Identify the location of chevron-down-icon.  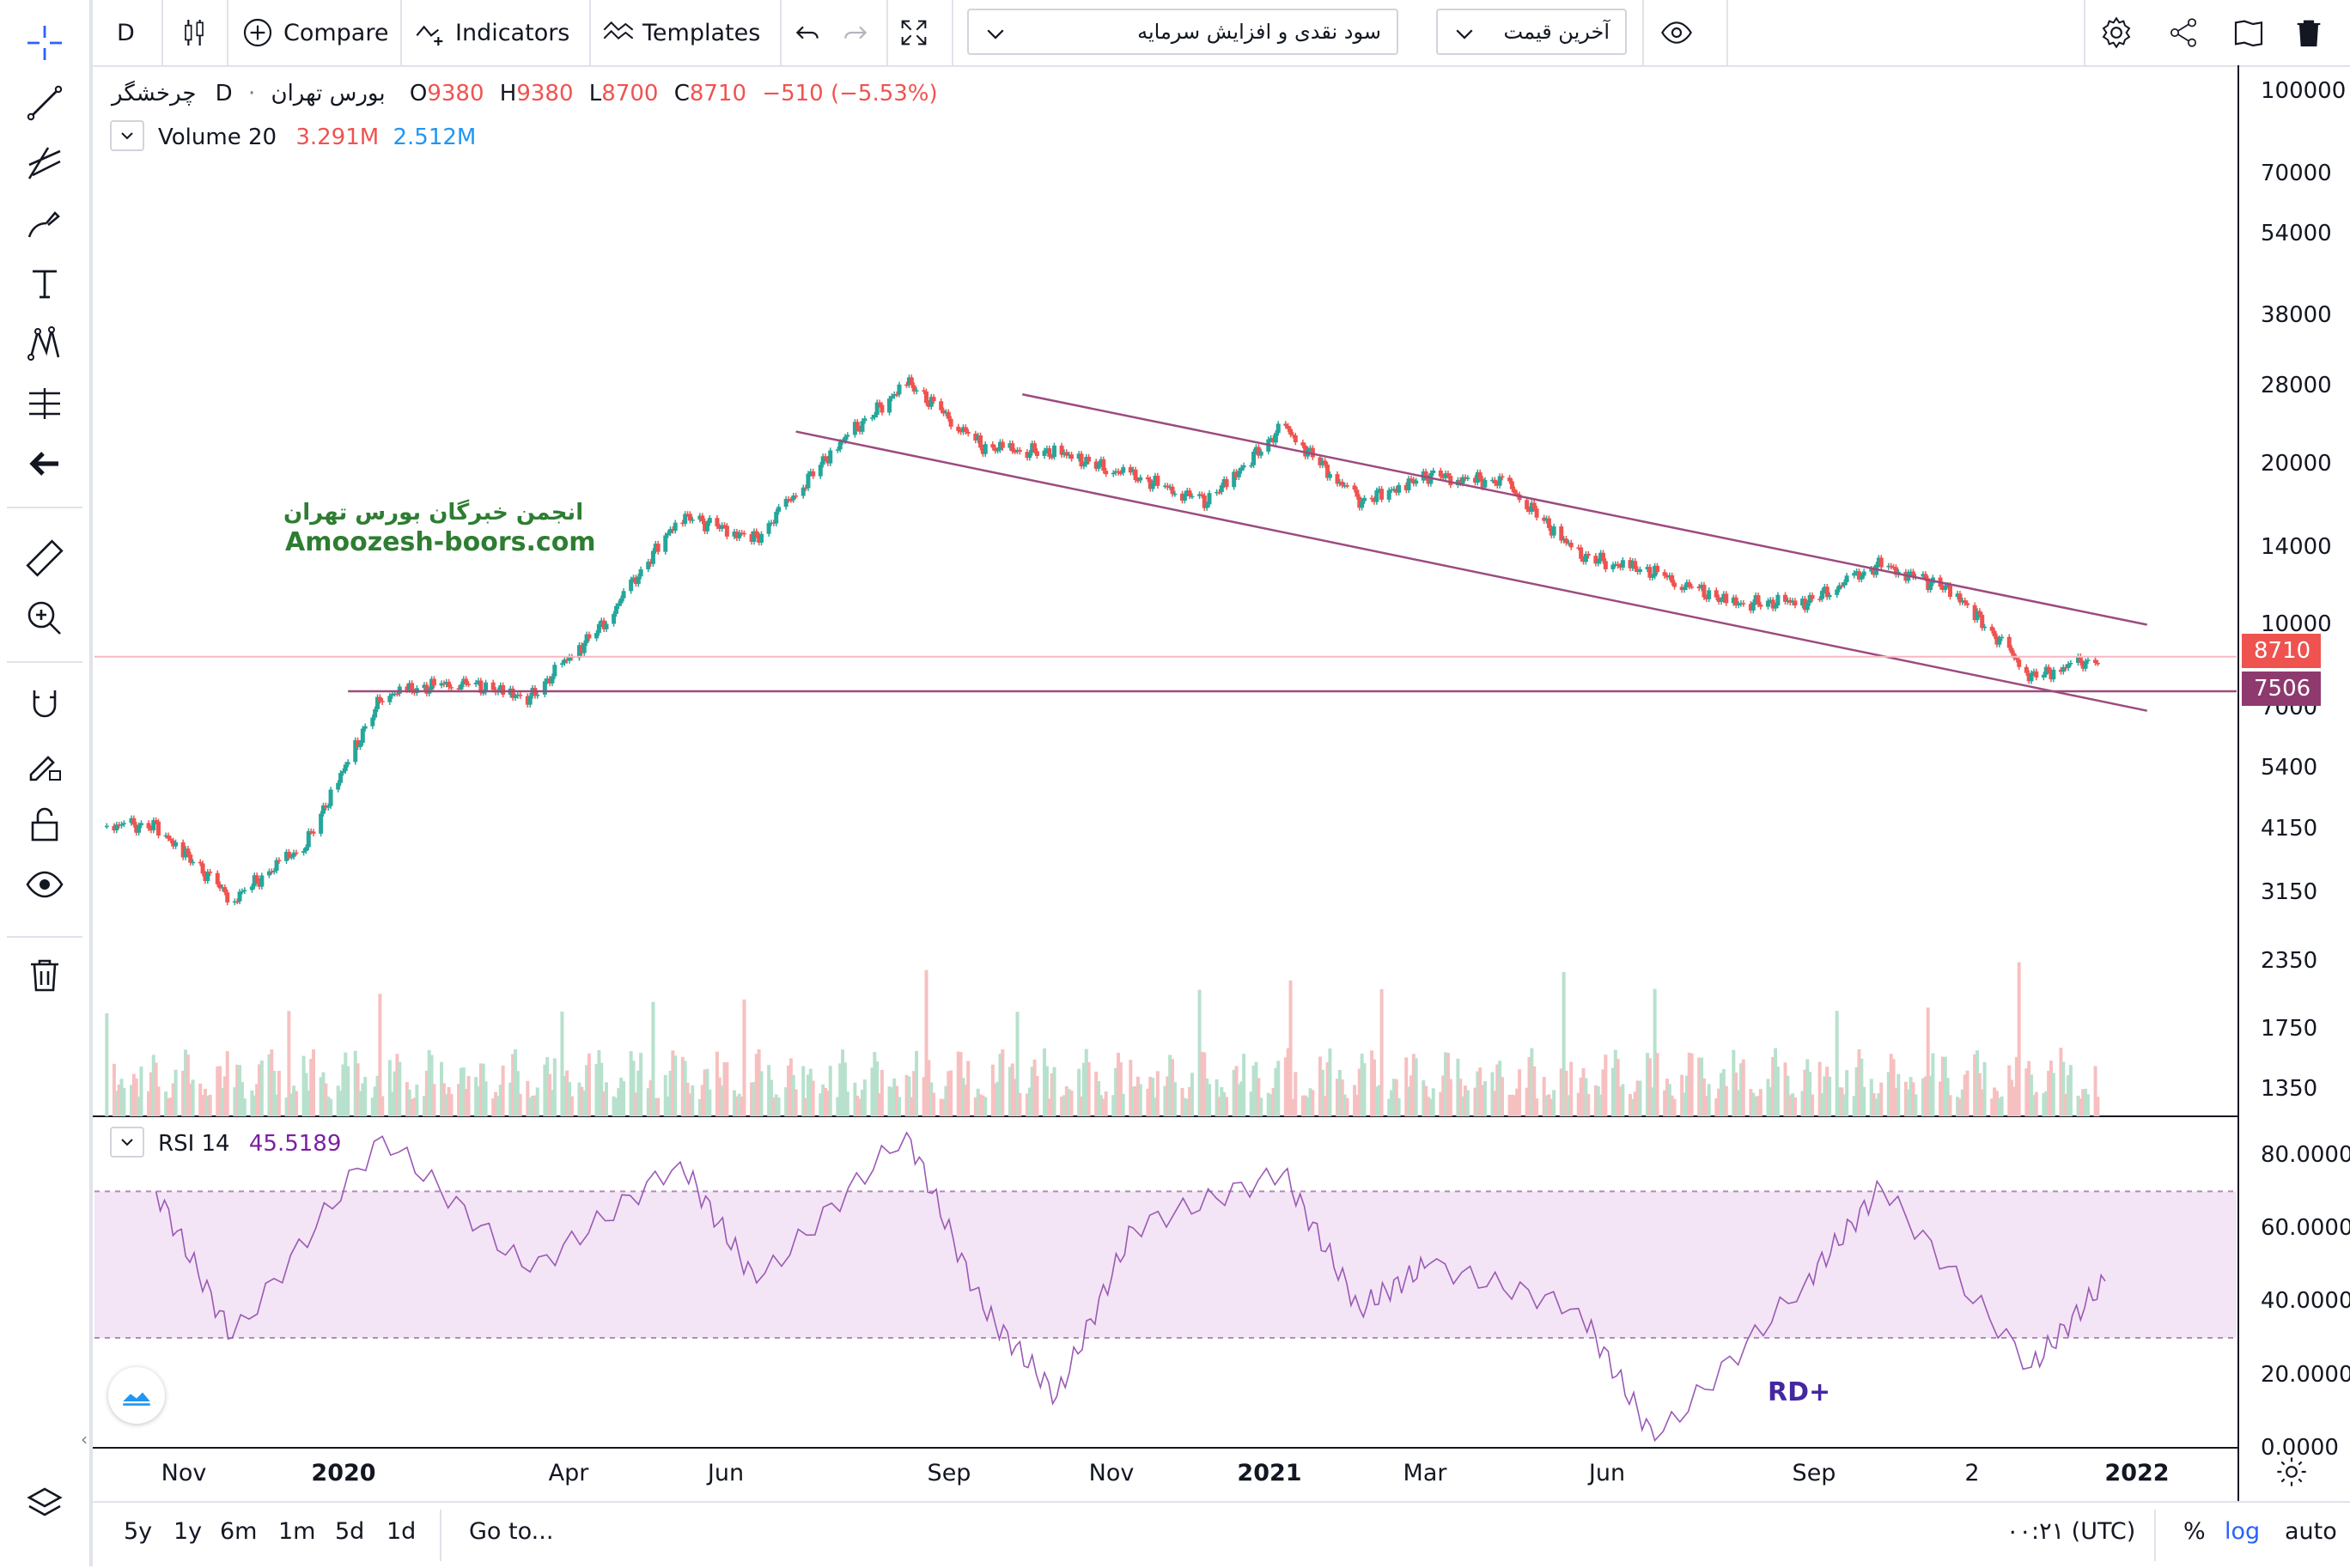
(127, 1142).